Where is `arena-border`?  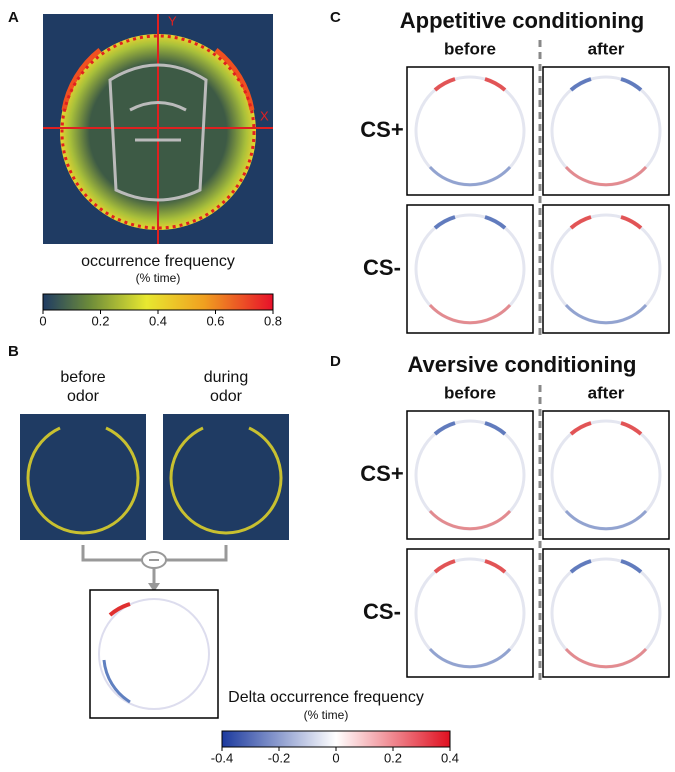
arena-border is located at coordinates (158, 132).